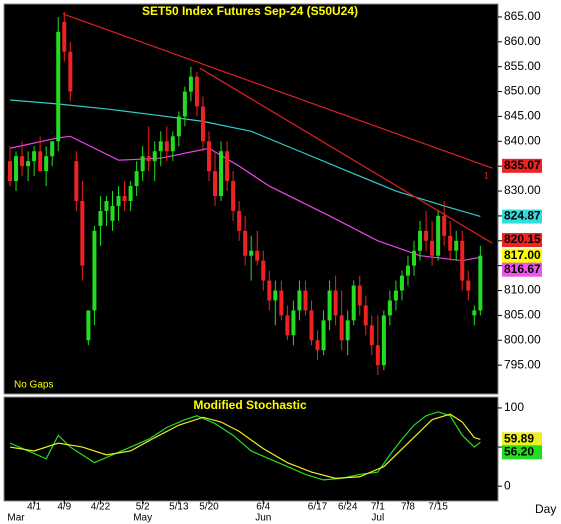  What do you see at coordinates (438, 507) in the screenshot?
I see `x-tick-label: 7/15` at bounding box center [438, 507].